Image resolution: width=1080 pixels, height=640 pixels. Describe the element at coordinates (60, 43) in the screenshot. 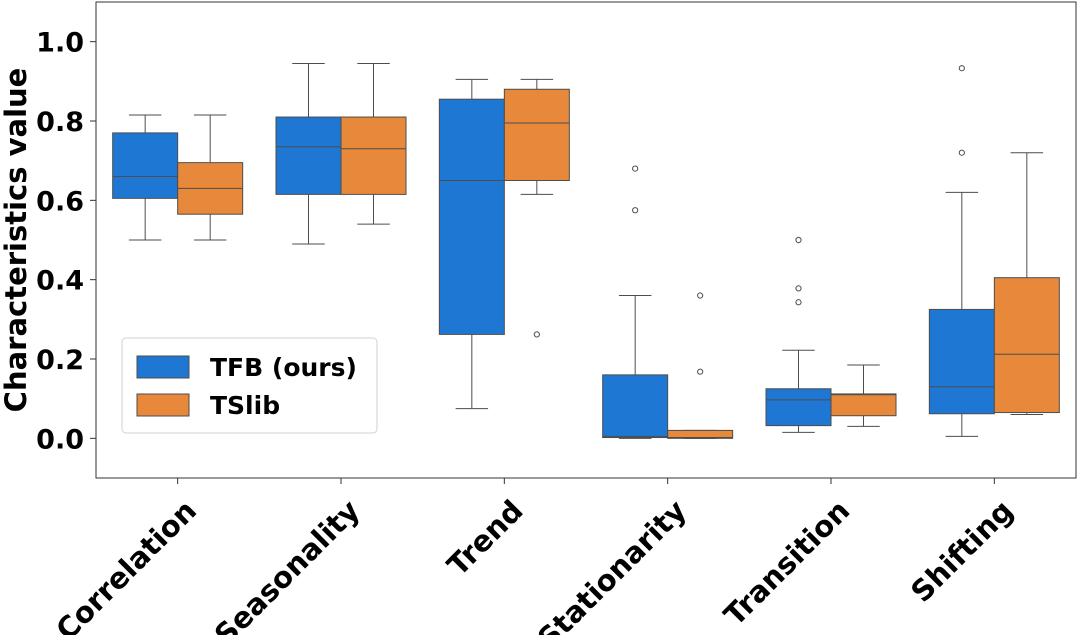

I see `y-tick-label: 1.0` at that location.